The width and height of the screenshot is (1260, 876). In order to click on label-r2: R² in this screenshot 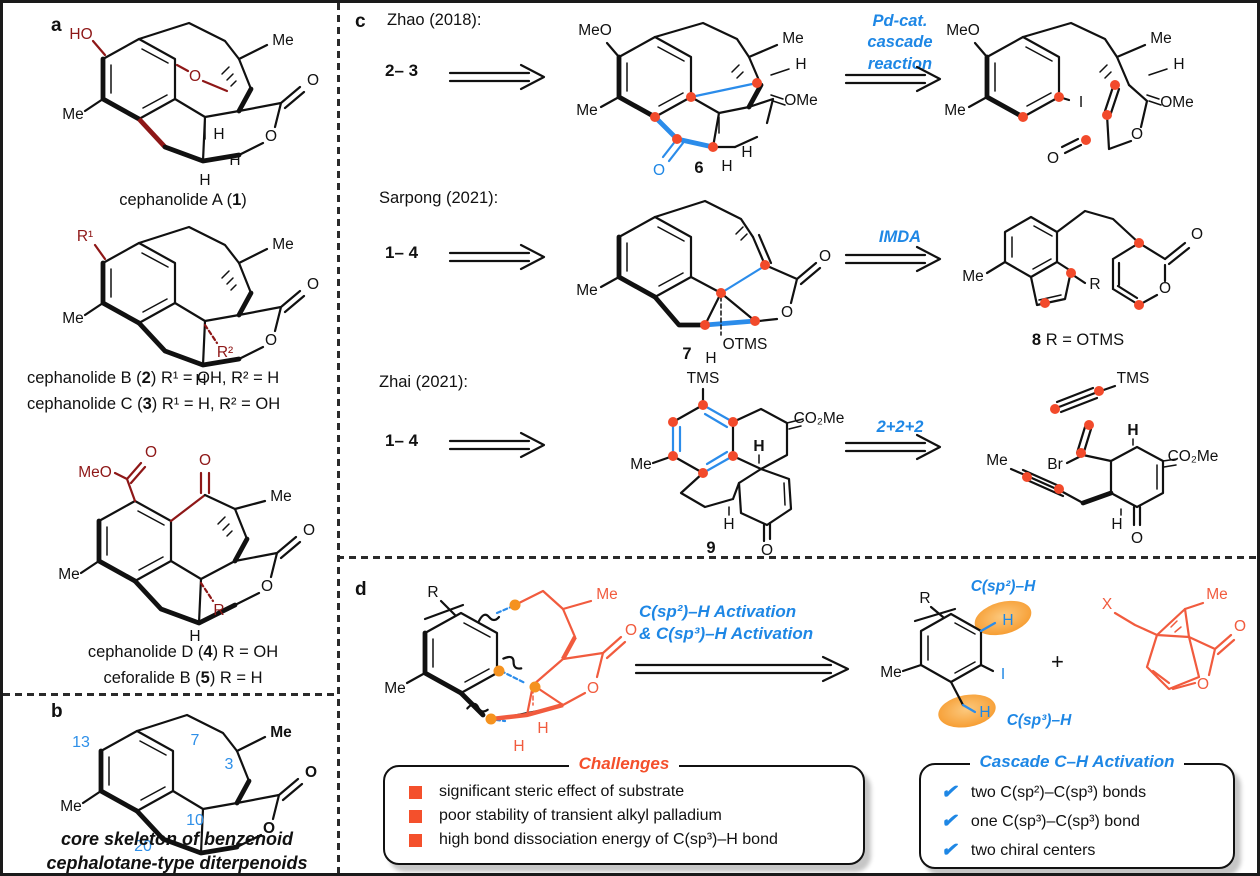, I will do `click(225, 352)`.